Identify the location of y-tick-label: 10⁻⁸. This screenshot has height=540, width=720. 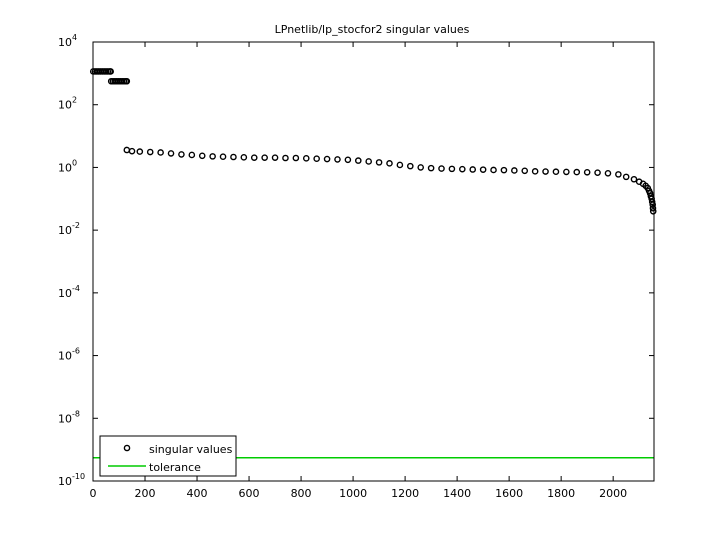
(69, 417).